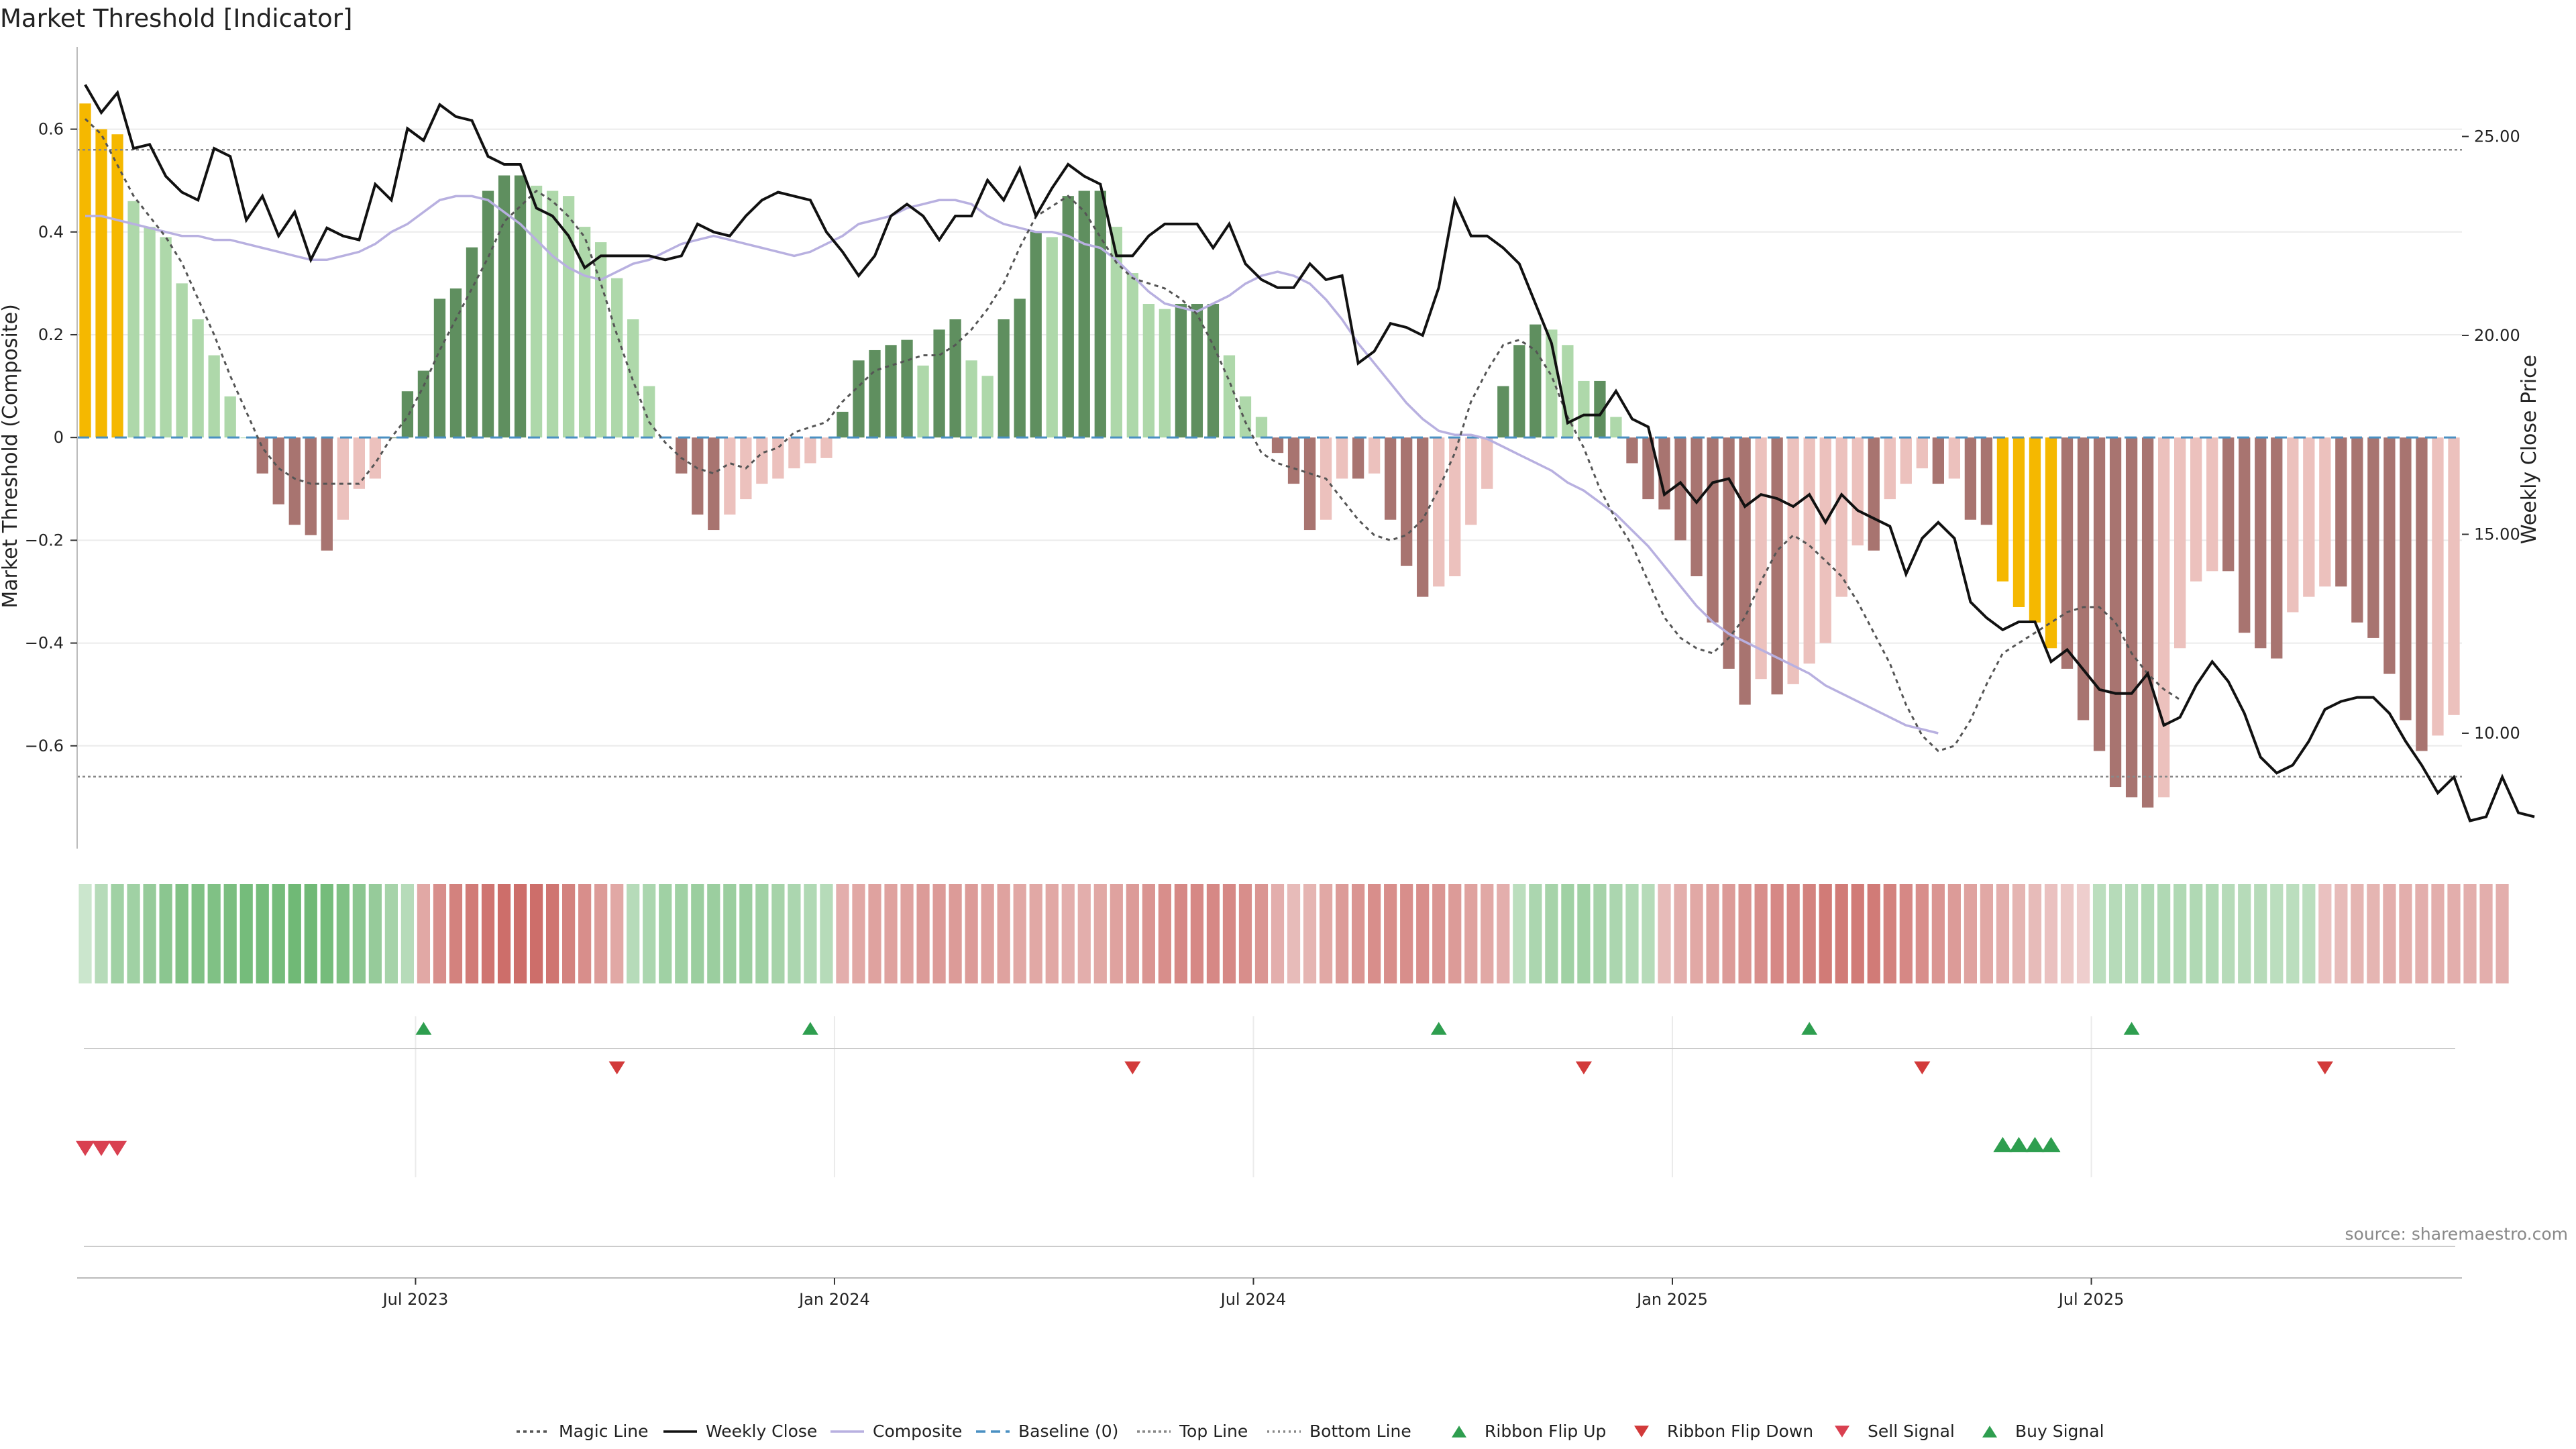 The width and height of the screenshot is (2576, 1449). I want to click on legend-item: Ribbon Flip Up, so click(1529, 1431).